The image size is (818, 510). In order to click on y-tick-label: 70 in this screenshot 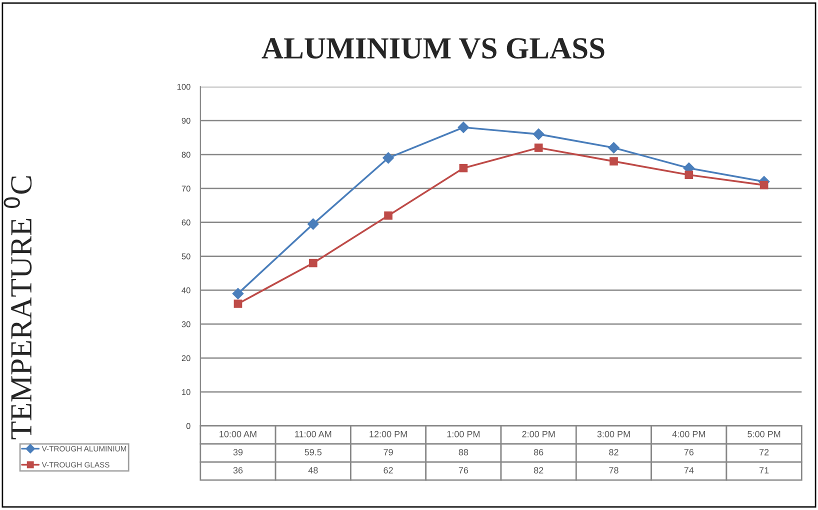, I will do `click(186, 189)`.